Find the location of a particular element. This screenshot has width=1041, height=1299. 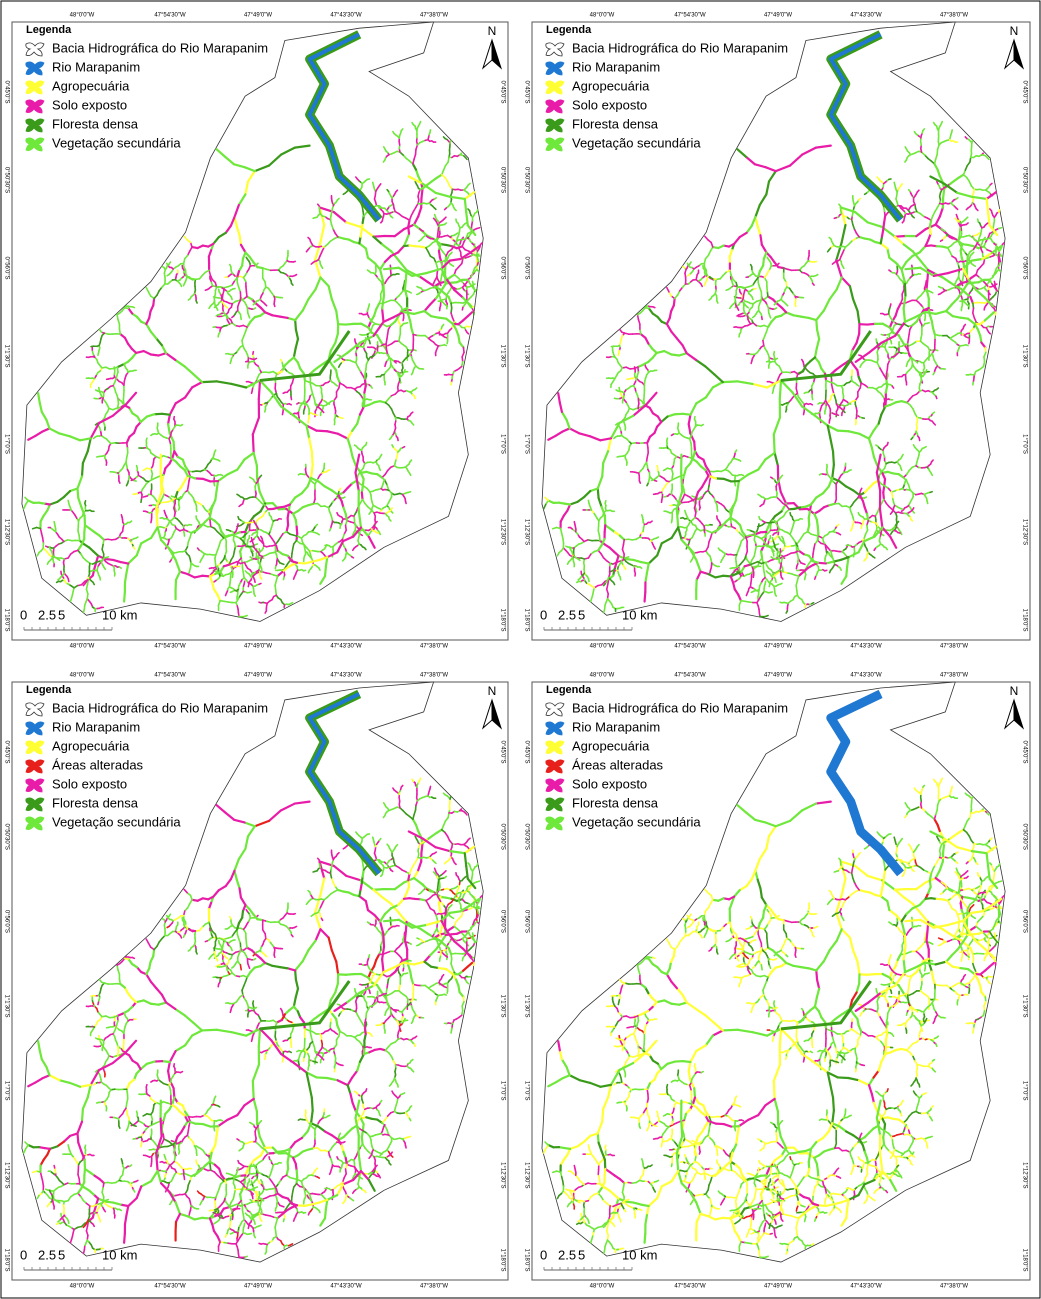

scale-label: 0 is located at coordinates (23, 614).